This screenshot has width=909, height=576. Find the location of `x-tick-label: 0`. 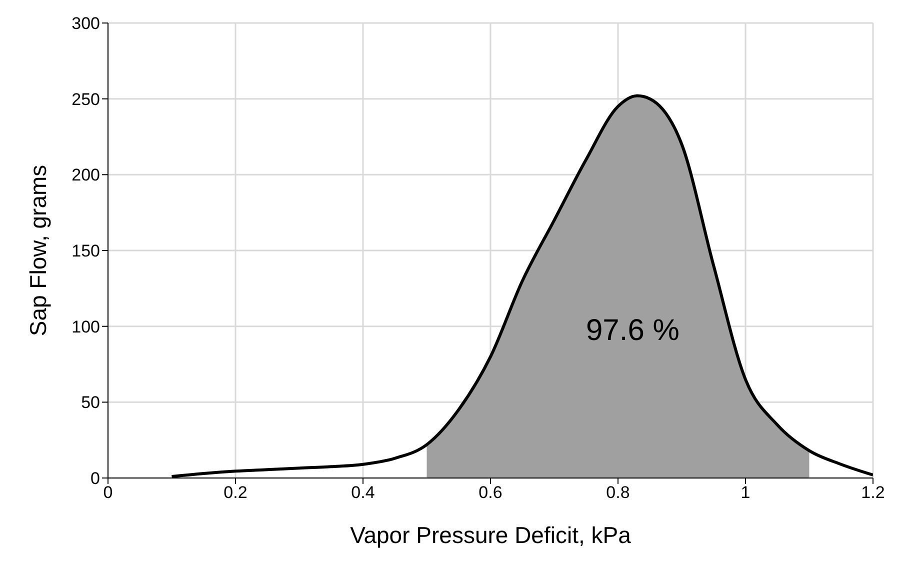

x-tick-label: 0 is located at coordinates (108, 492).